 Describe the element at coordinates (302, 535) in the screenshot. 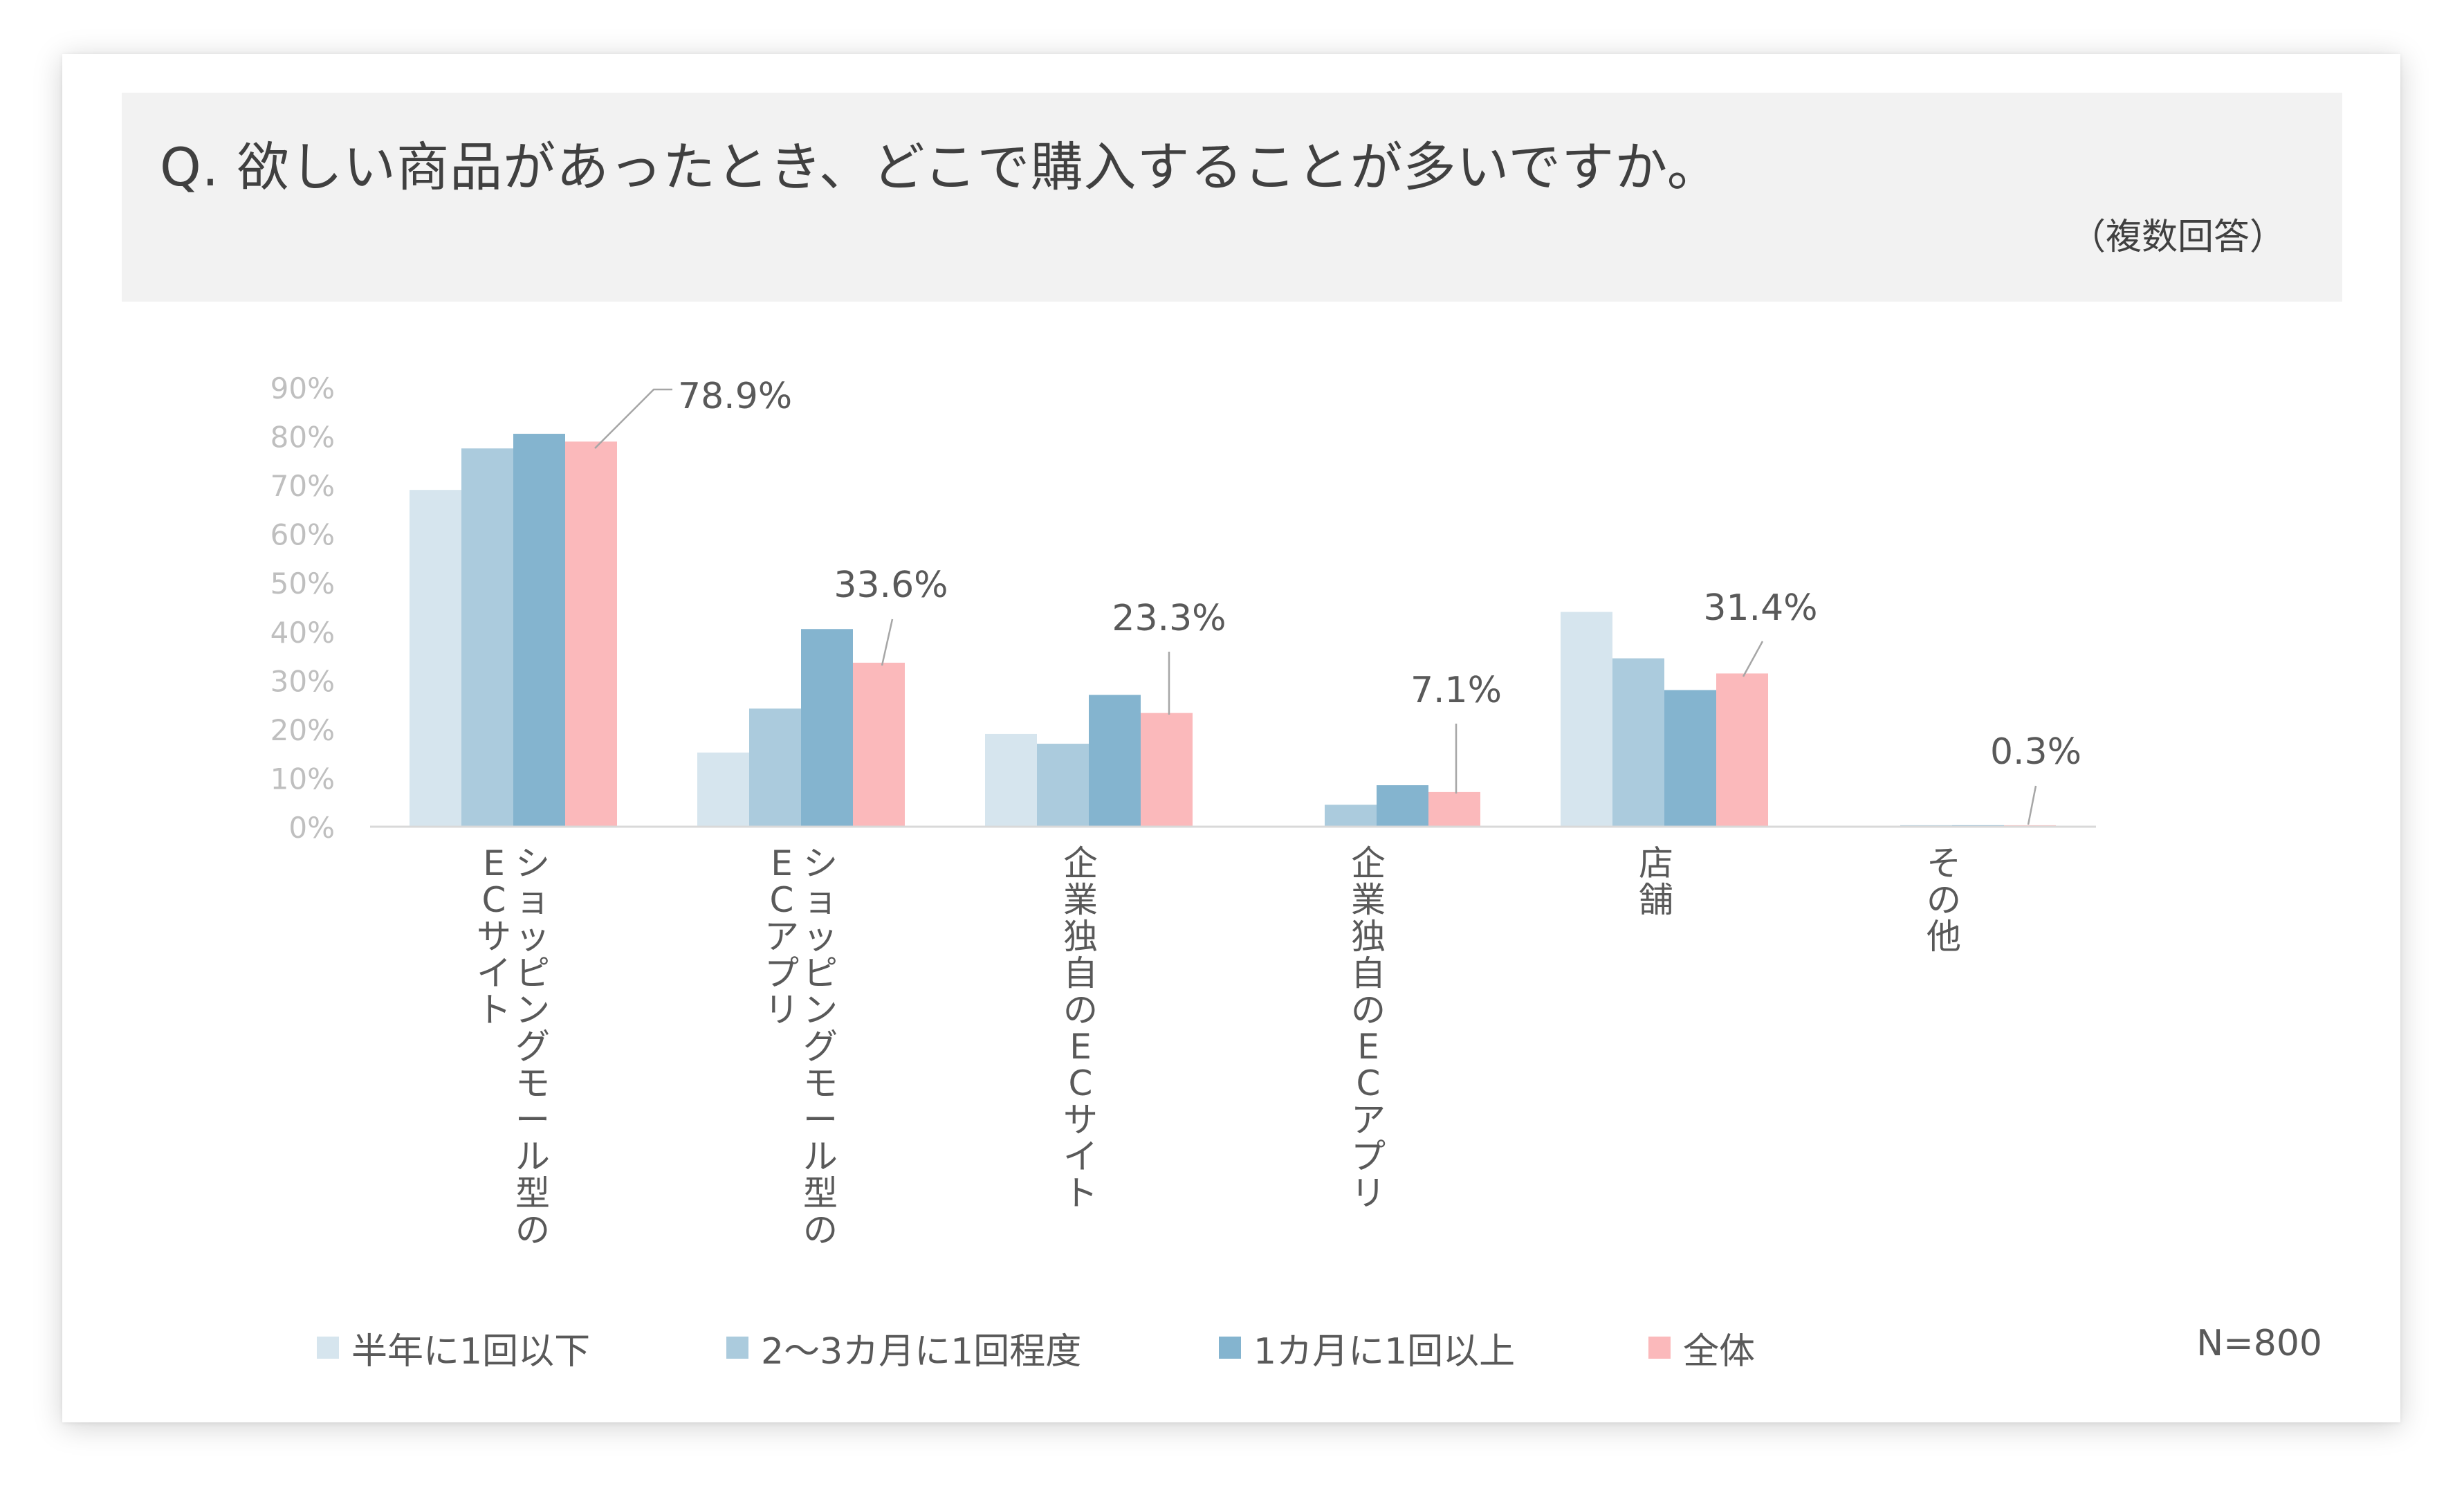

I see `y-tick-label: 60%` at that location.